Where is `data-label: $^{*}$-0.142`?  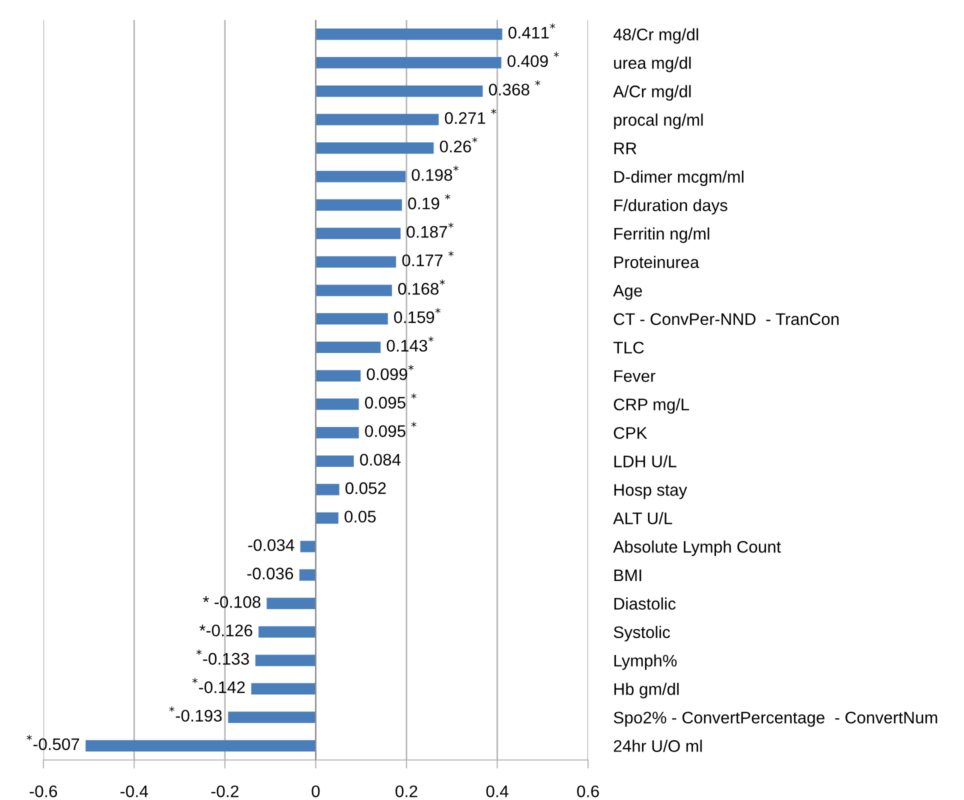
data-label: $^{*}$-0.142 is located at coordinates (218, 686).